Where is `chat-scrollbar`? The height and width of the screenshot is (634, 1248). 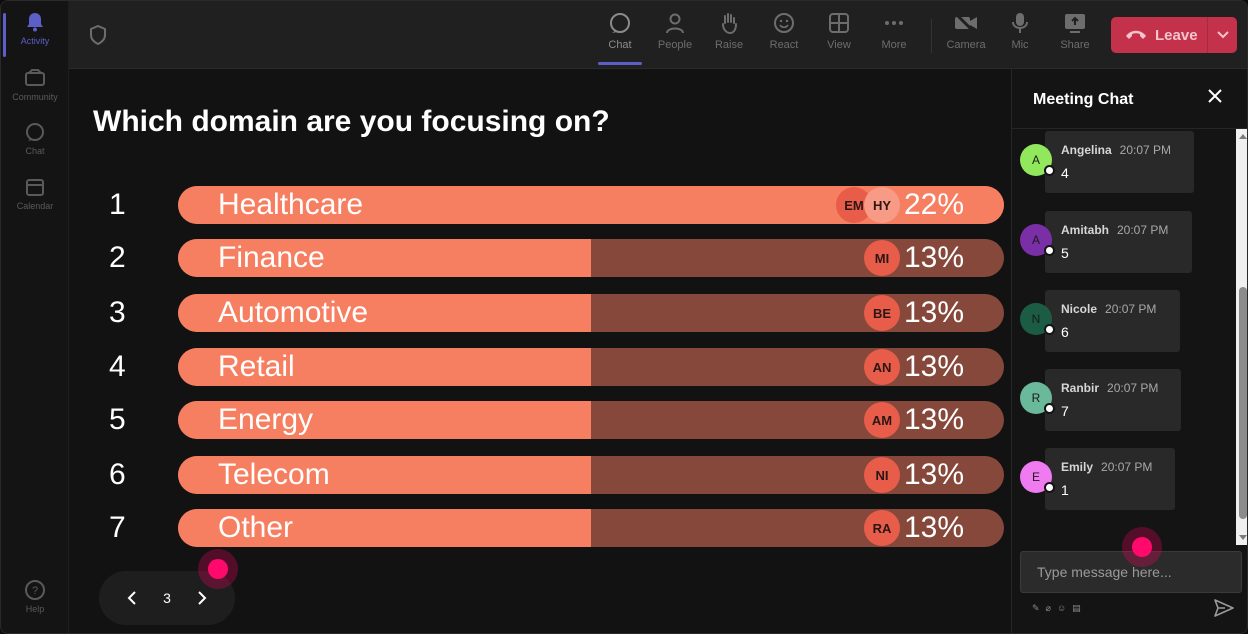 chat-scrollbar is located at coordinates (1241, 337).